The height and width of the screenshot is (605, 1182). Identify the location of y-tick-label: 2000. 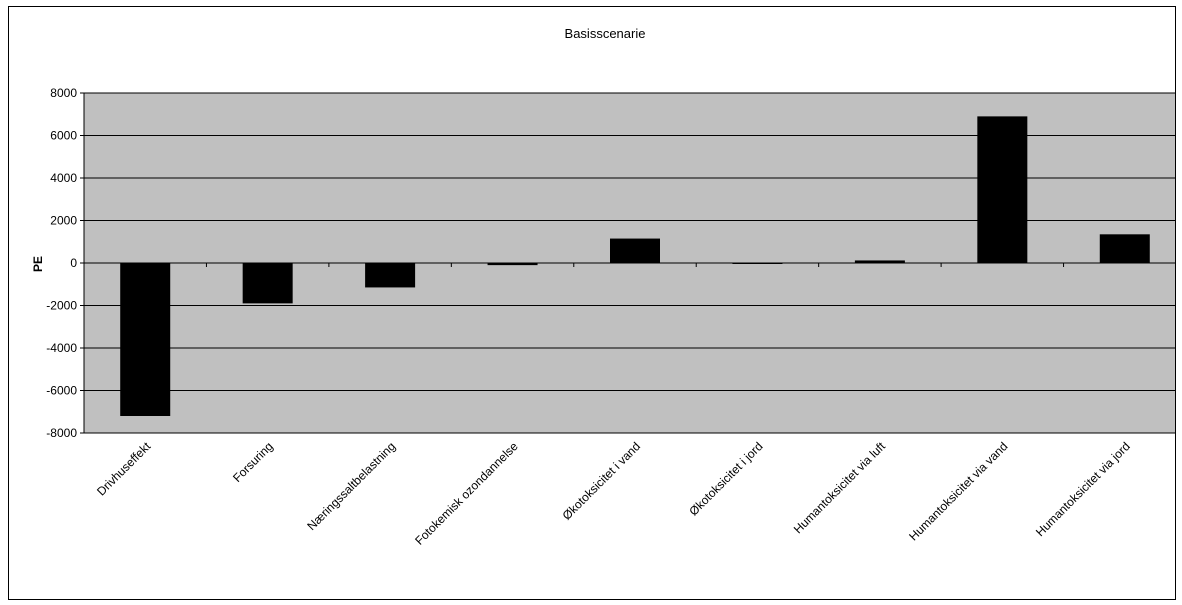
(63, 221).